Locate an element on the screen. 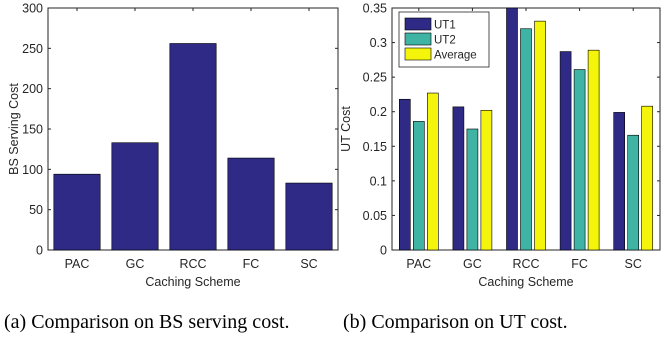 This screenshot has height=358, width=665. ut-cost-bar-ut1-sc is located at coordinates (619, 181).